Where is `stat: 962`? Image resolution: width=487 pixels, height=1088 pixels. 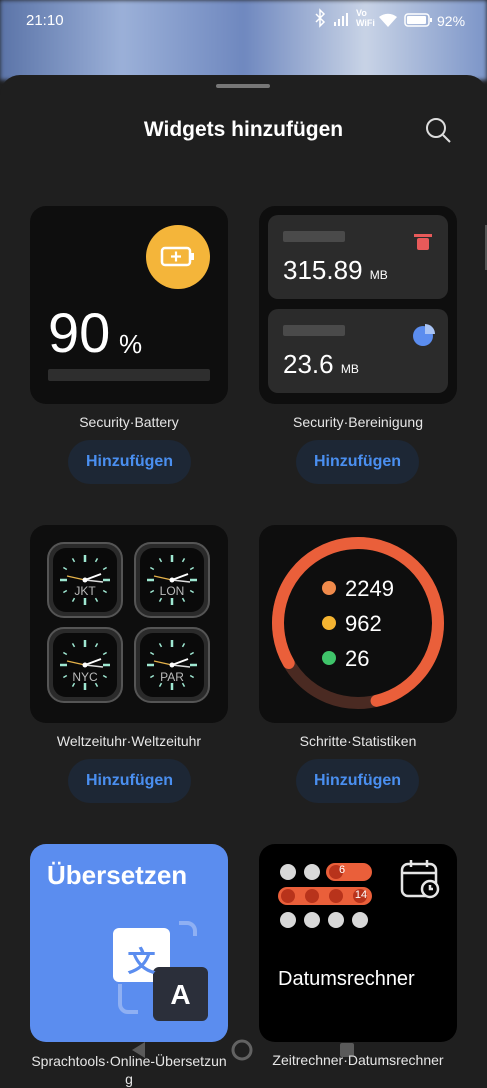
stat: 962 is located at coordinates (363, 623).